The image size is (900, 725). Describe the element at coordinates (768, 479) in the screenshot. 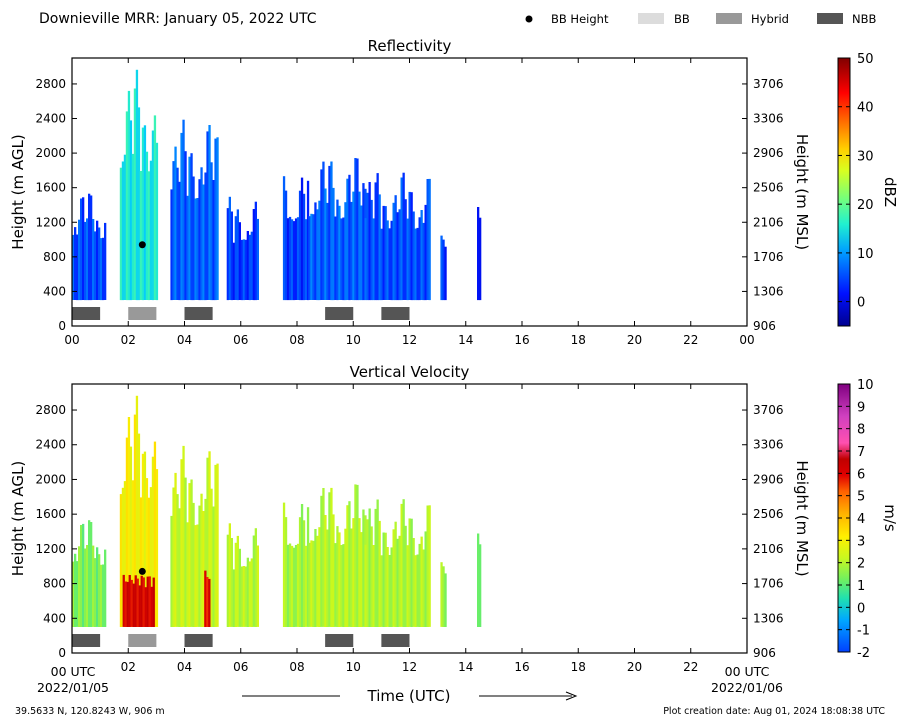

I see `y2-tick-label: 2906` at that location.